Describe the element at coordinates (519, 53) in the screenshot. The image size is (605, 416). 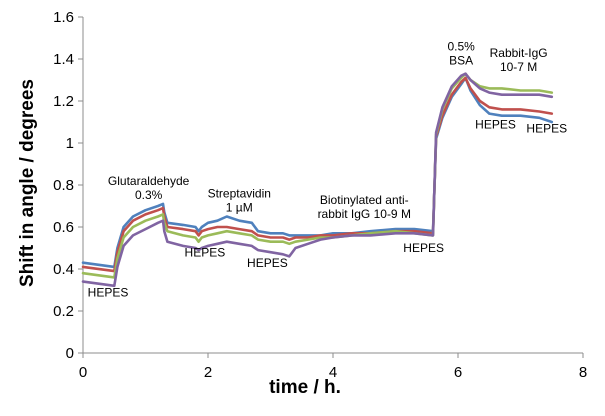
I see `annotation-line: Rabbit-IgG` at that location.